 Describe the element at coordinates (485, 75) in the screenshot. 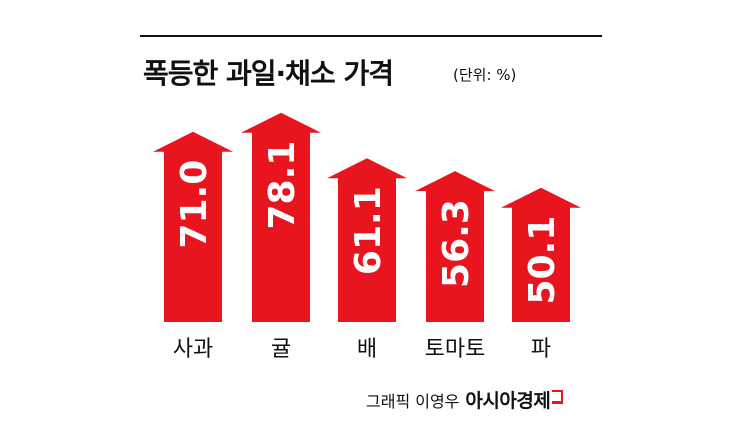

I see `unit-label: (단위: %)` at that location.